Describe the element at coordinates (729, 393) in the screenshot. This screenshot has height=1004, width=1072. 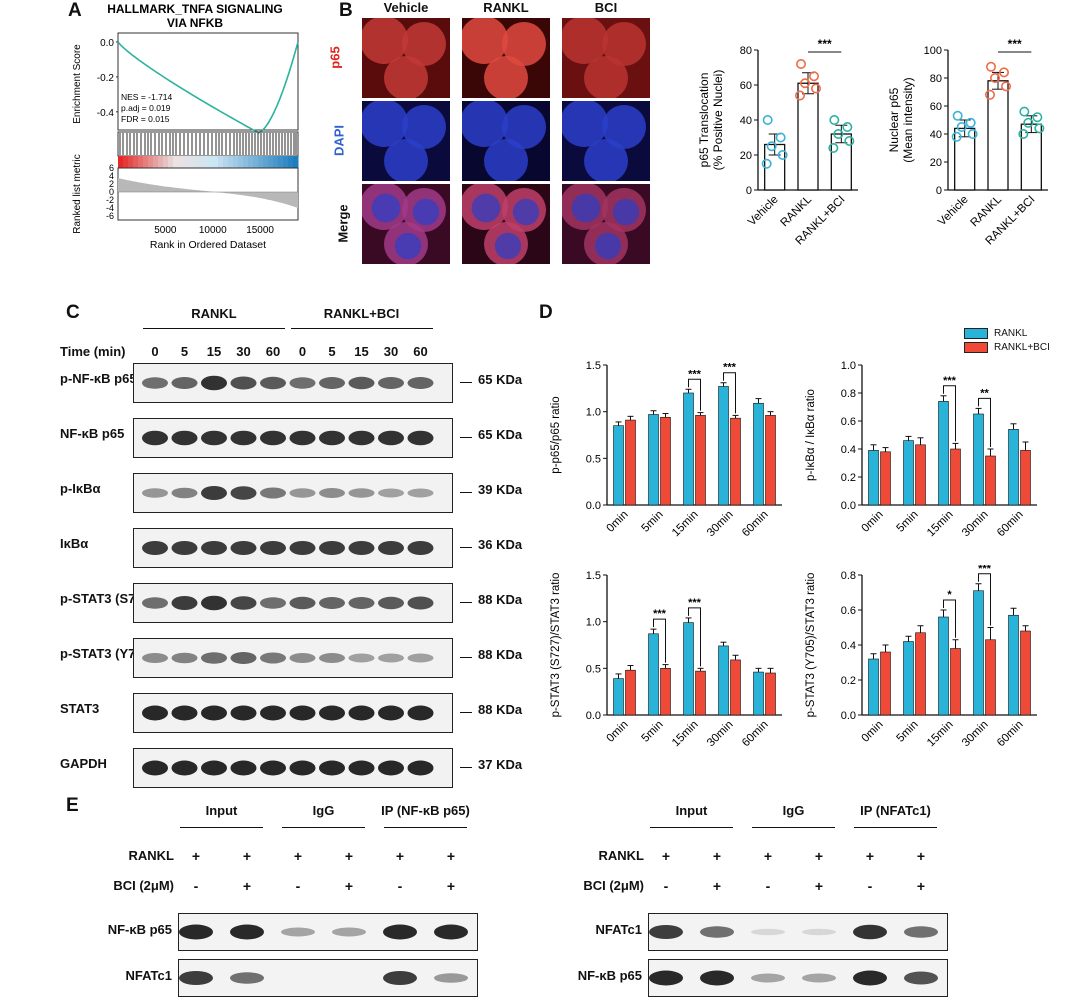
I see `significance-bracket` at that location.